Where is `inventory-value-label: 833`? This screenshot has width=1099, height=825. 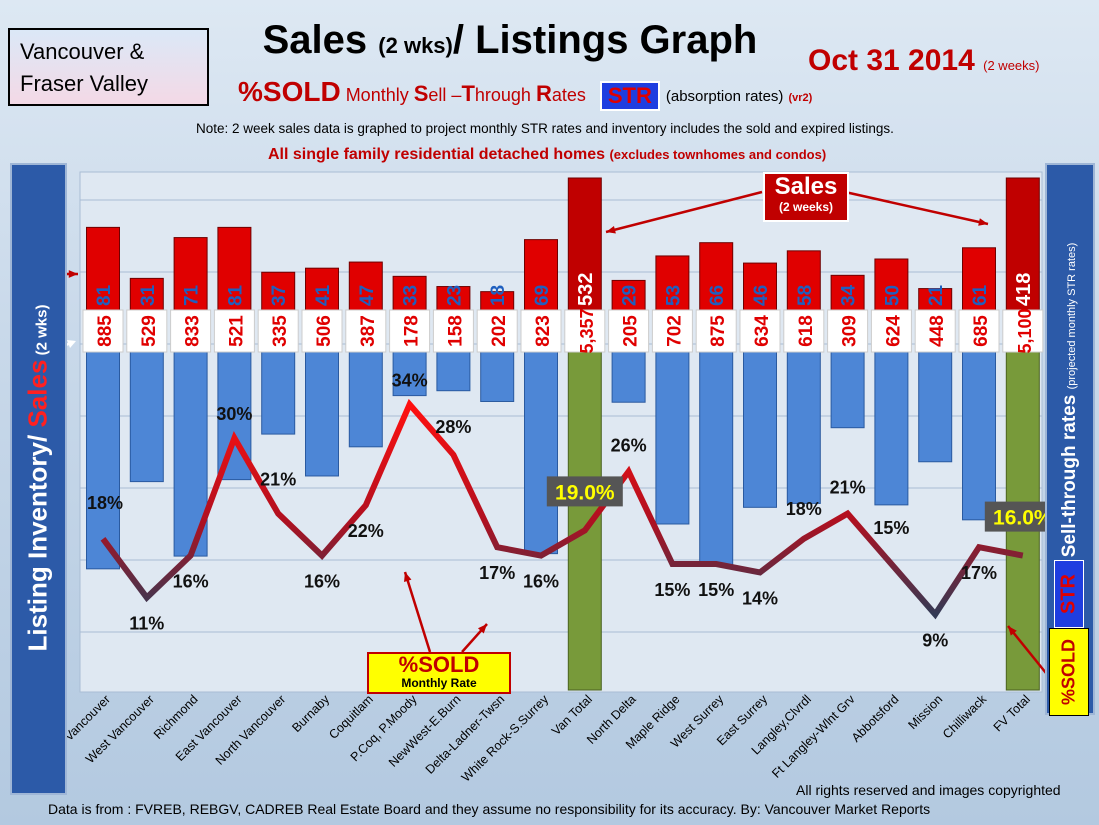 inventory-value-label: 833 is located at coordinates (193, 331).